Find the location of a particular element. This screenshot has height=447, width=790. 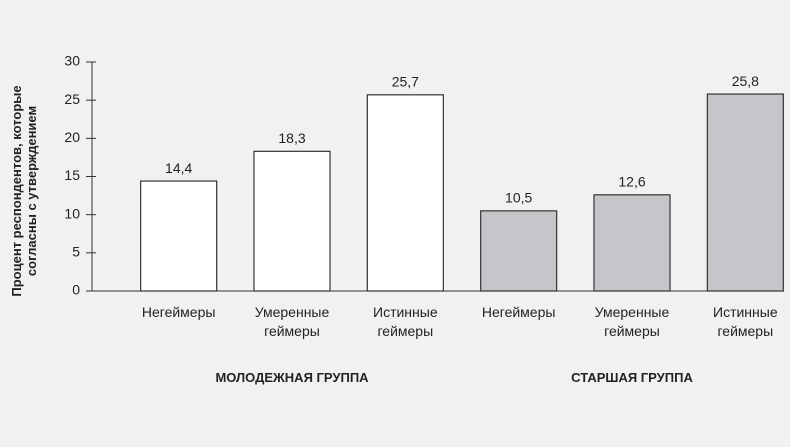

y-tick-label: 0 is located at coordinates (76, 290).